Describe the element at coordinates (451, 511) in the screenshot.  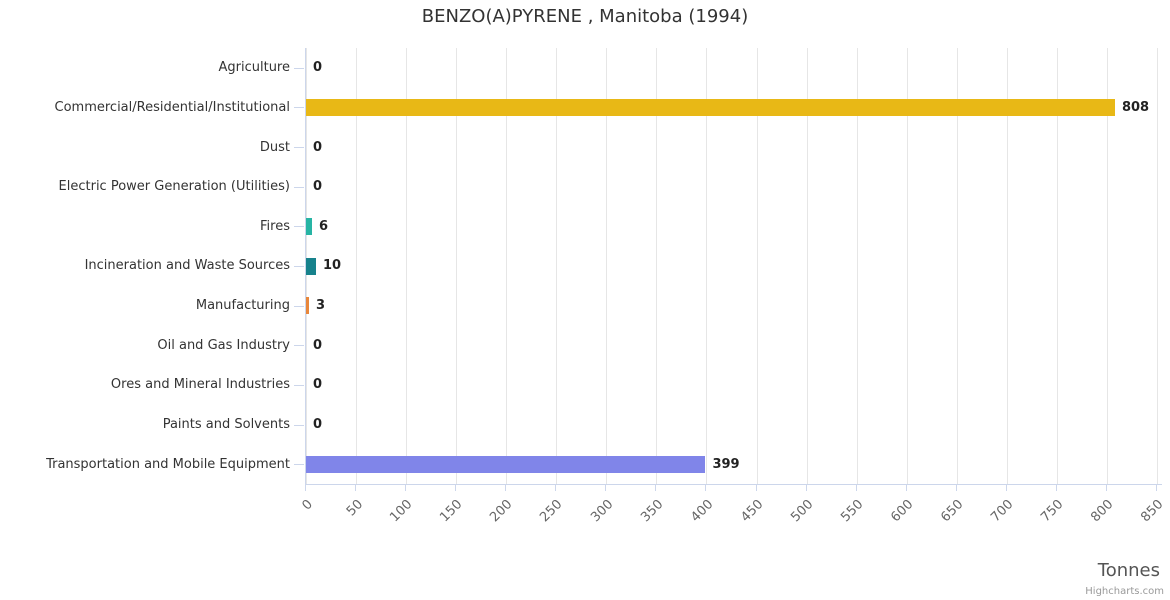
I see `x-tick-label: 150` at that location.